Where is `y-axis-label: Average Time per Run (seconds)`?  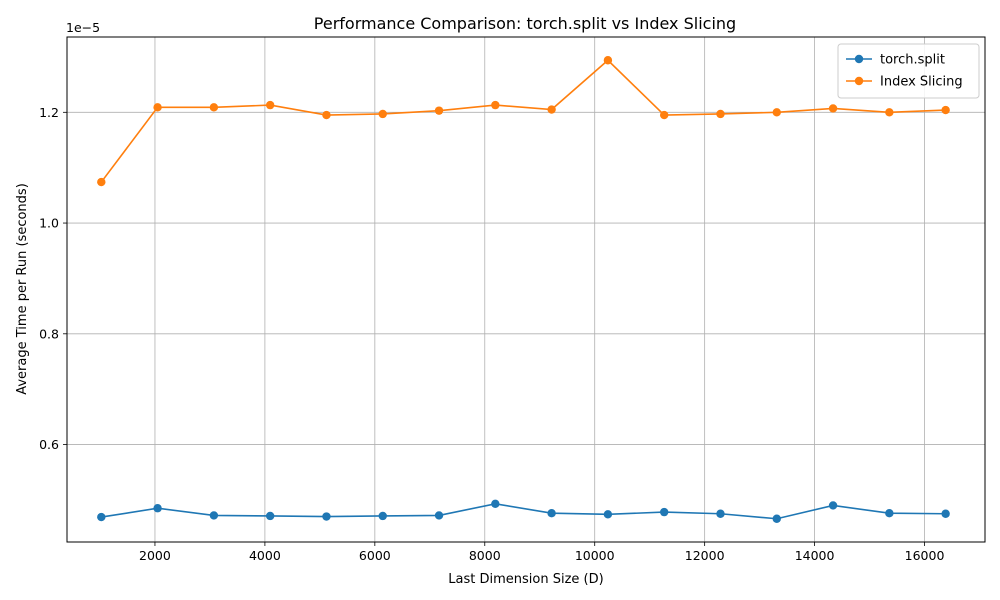 y-axis-label: Average Time per Run (seconds) is located at coordinates (22, 289).